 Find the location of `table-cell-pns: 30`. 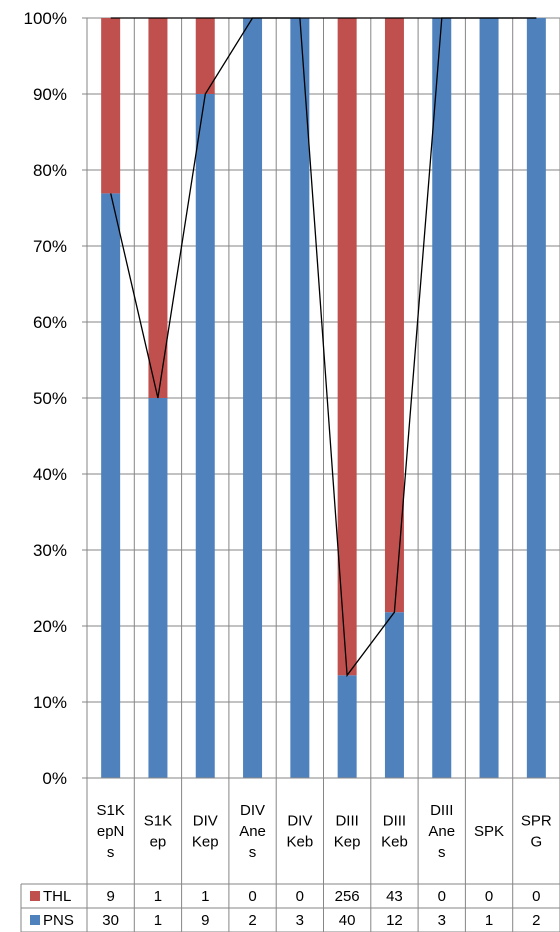

table-cell-pns: 30 is located at coordinates (110, 920).